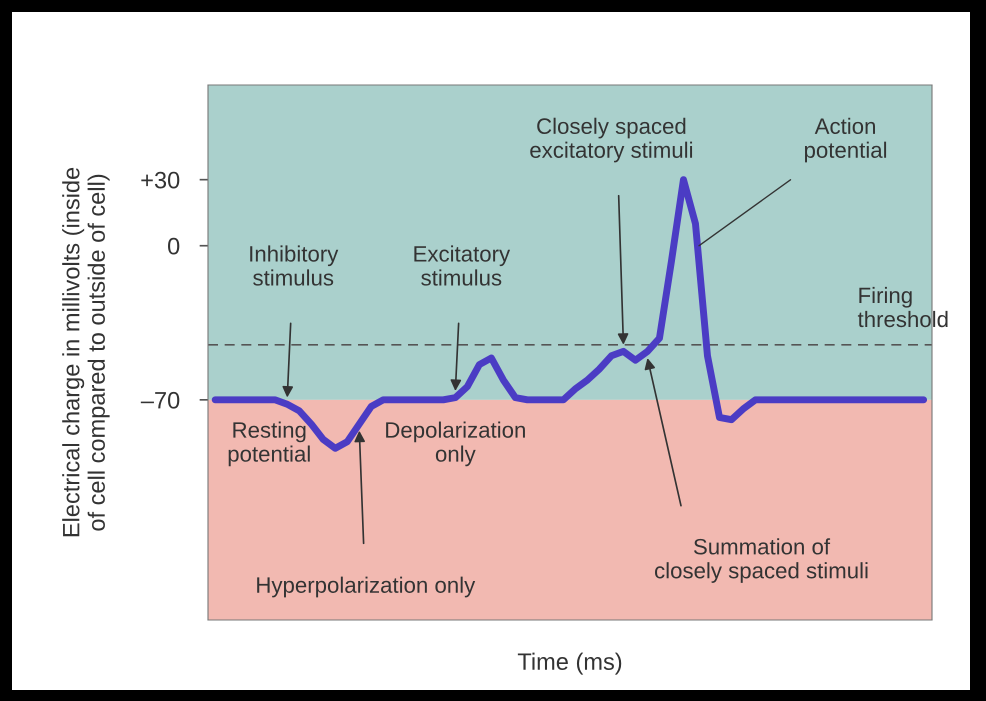 Image resolution: width=986 pixels, height=701 pixels. I want to click on annotation: Hyperpolarization only, so click(366, 587).